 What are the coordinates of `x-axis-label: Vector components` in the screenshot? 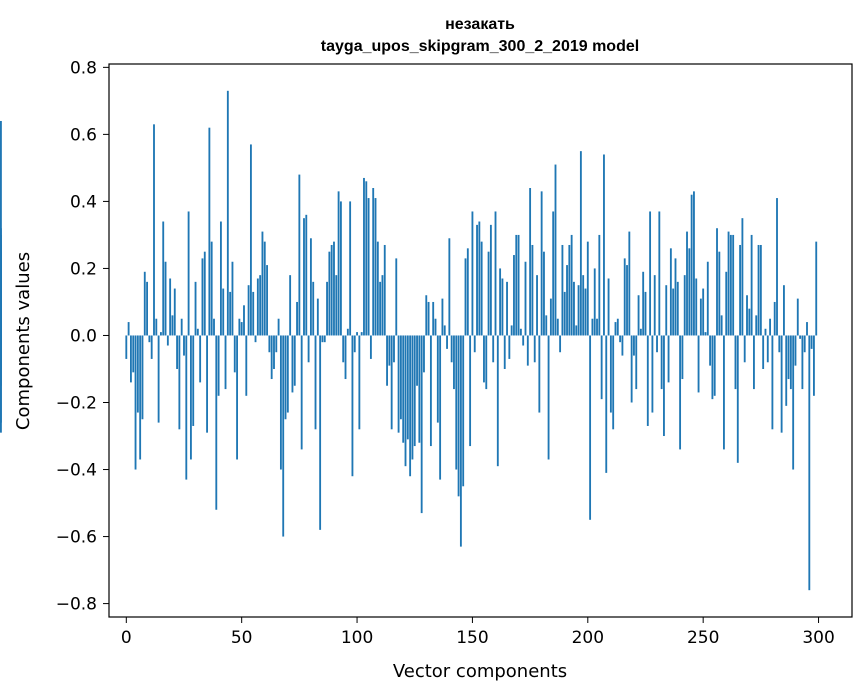 It's located at (480, 671).